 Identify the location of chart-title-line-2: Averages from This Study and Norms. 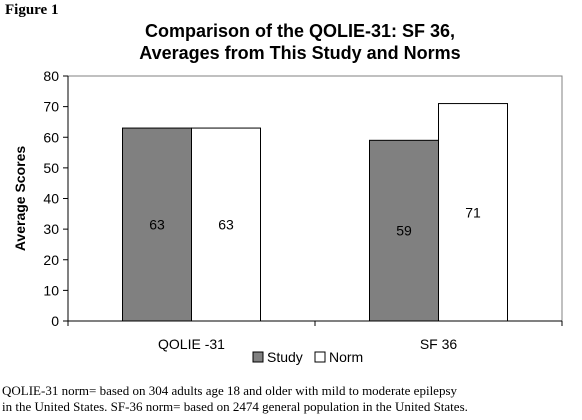
(300, 53).